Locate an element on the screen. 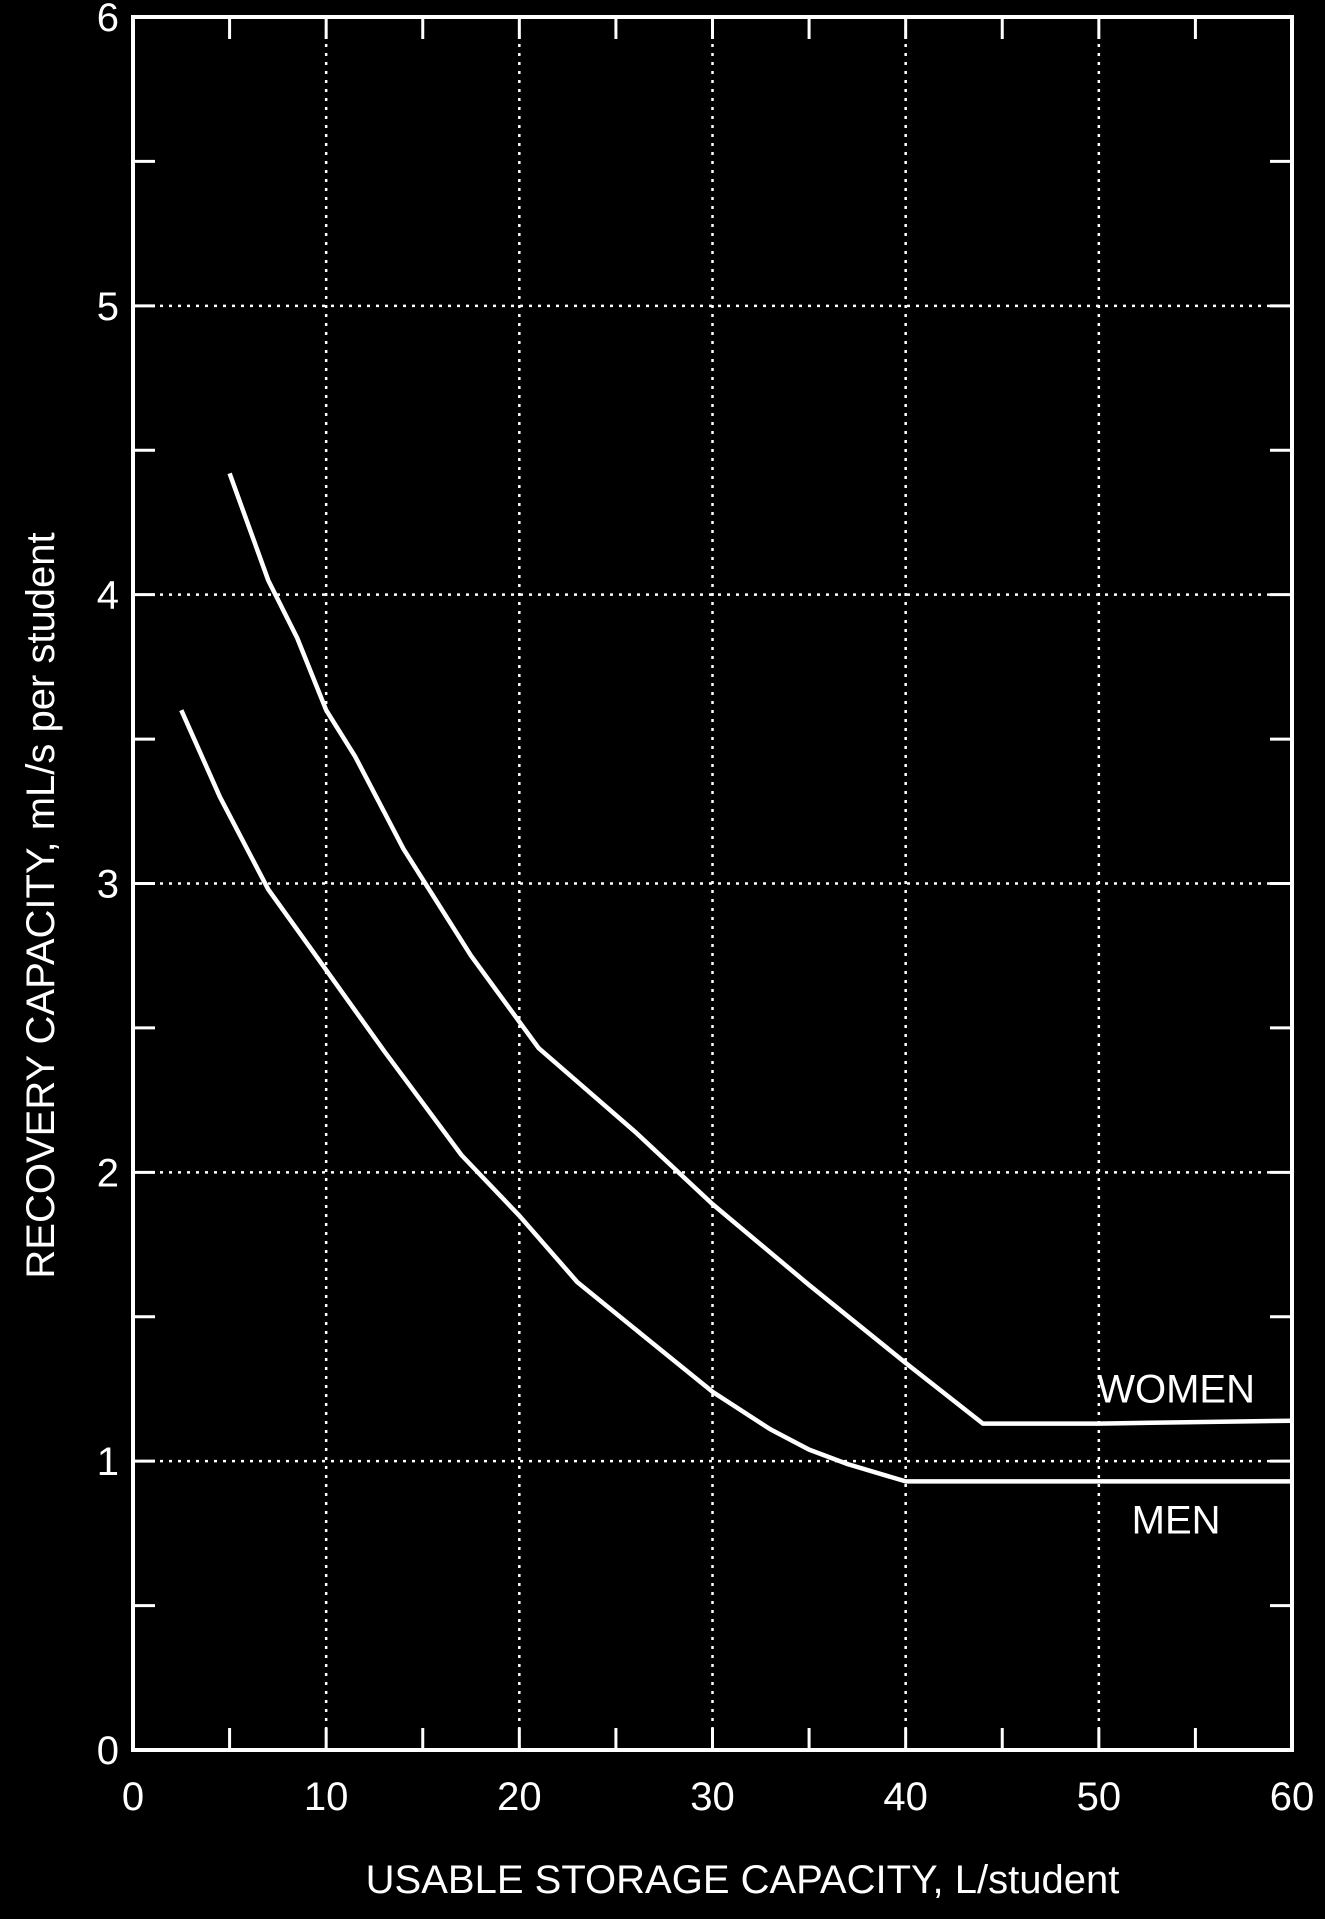  x-tick-labels: 0 10 20 30 40 50 60 is located at coordinates (718, 1797).